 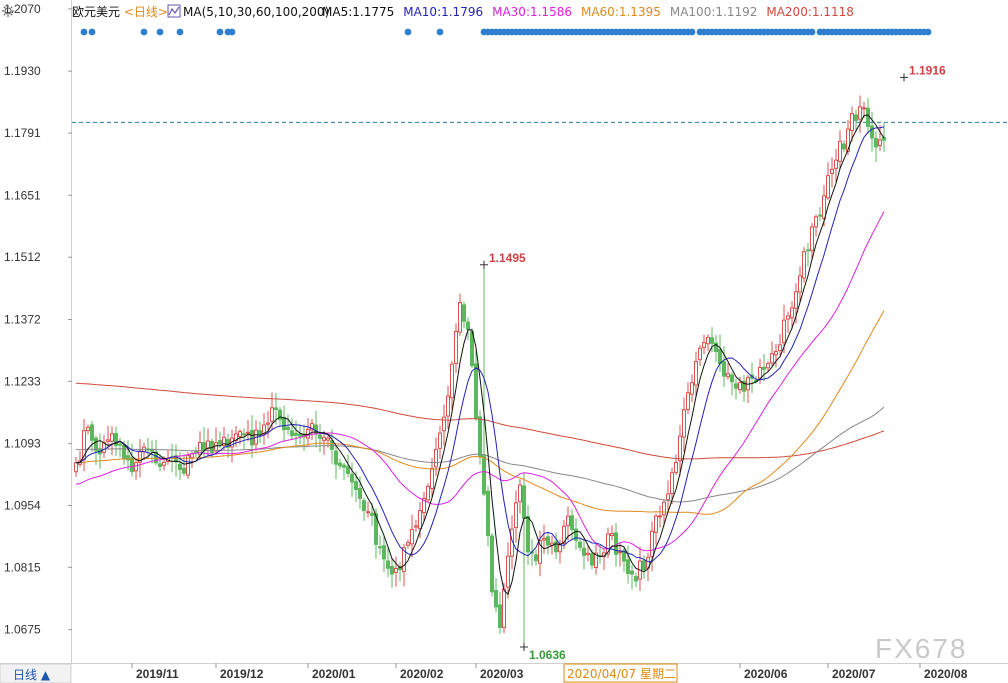 I want to click on settings-icon, so click(x=8, y=11).